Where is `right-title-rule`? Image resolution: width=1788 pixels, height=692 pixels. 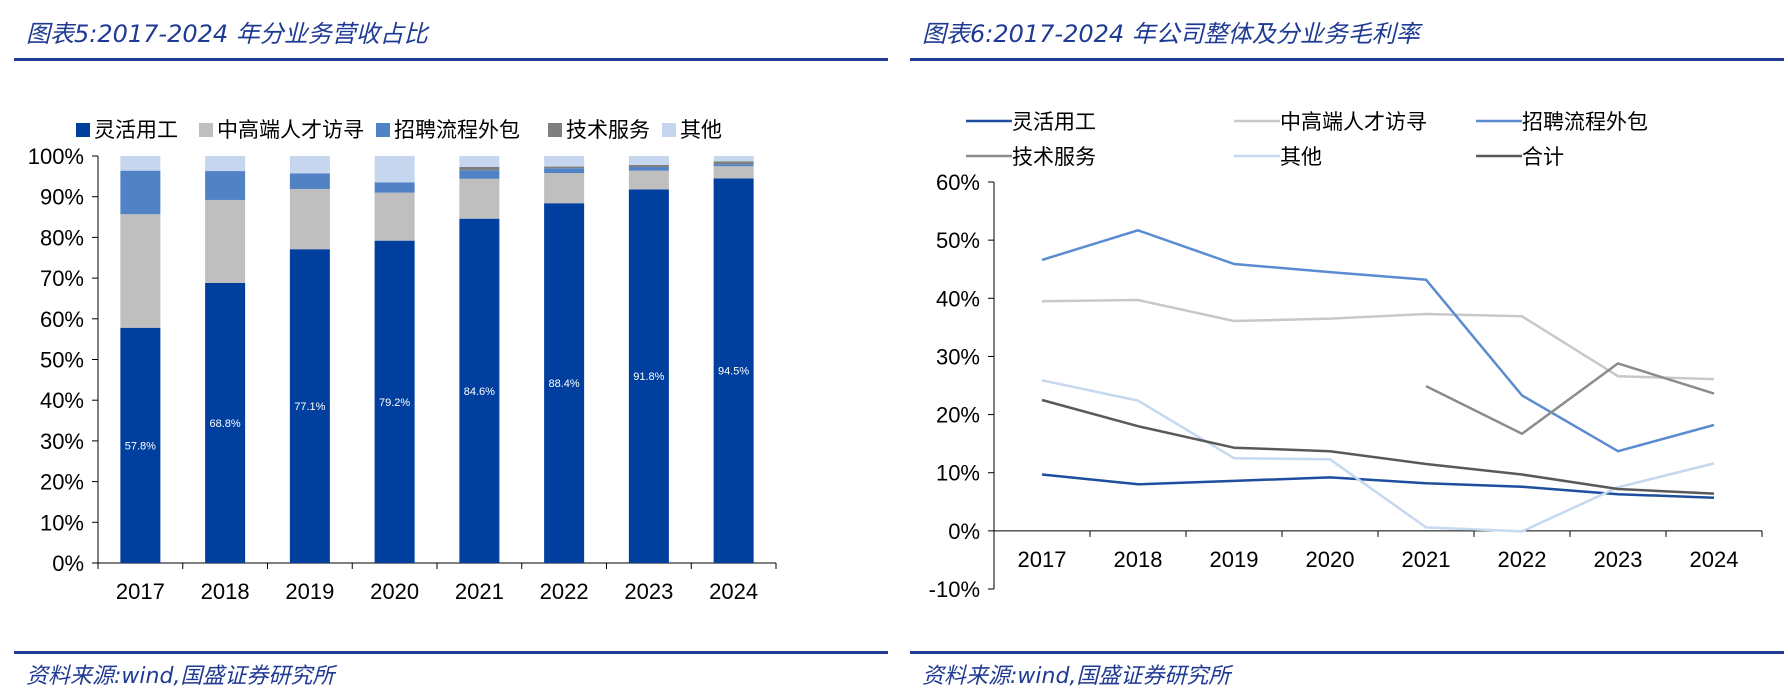 right-title-rule is located at coordinates (1347, 59).